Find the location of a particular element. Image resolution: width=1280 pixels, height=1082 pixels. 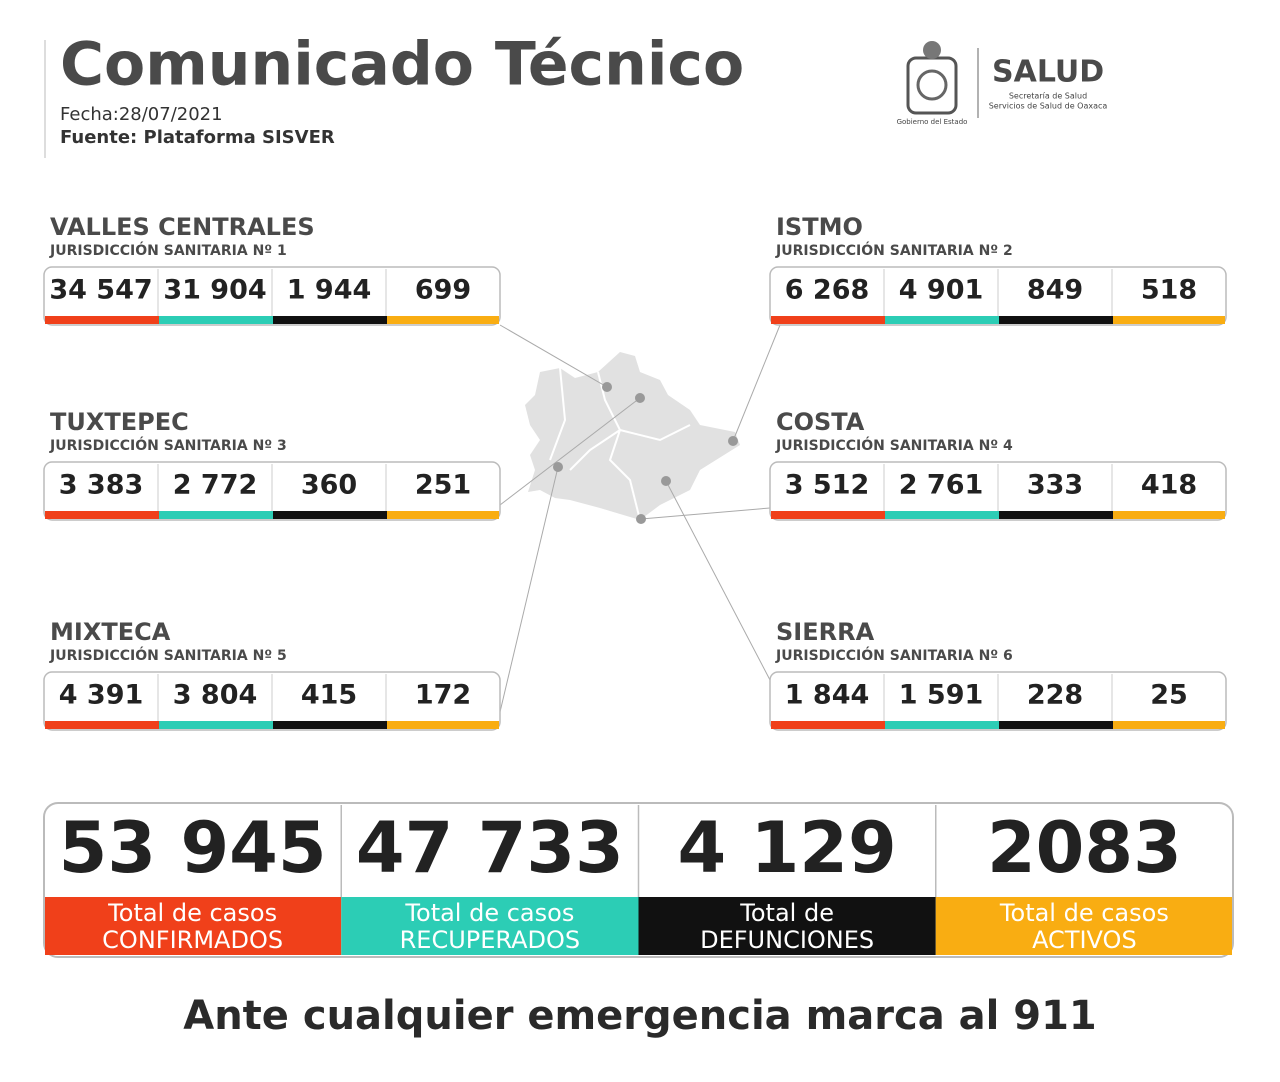

emblem is located at coordinates (932, 85).